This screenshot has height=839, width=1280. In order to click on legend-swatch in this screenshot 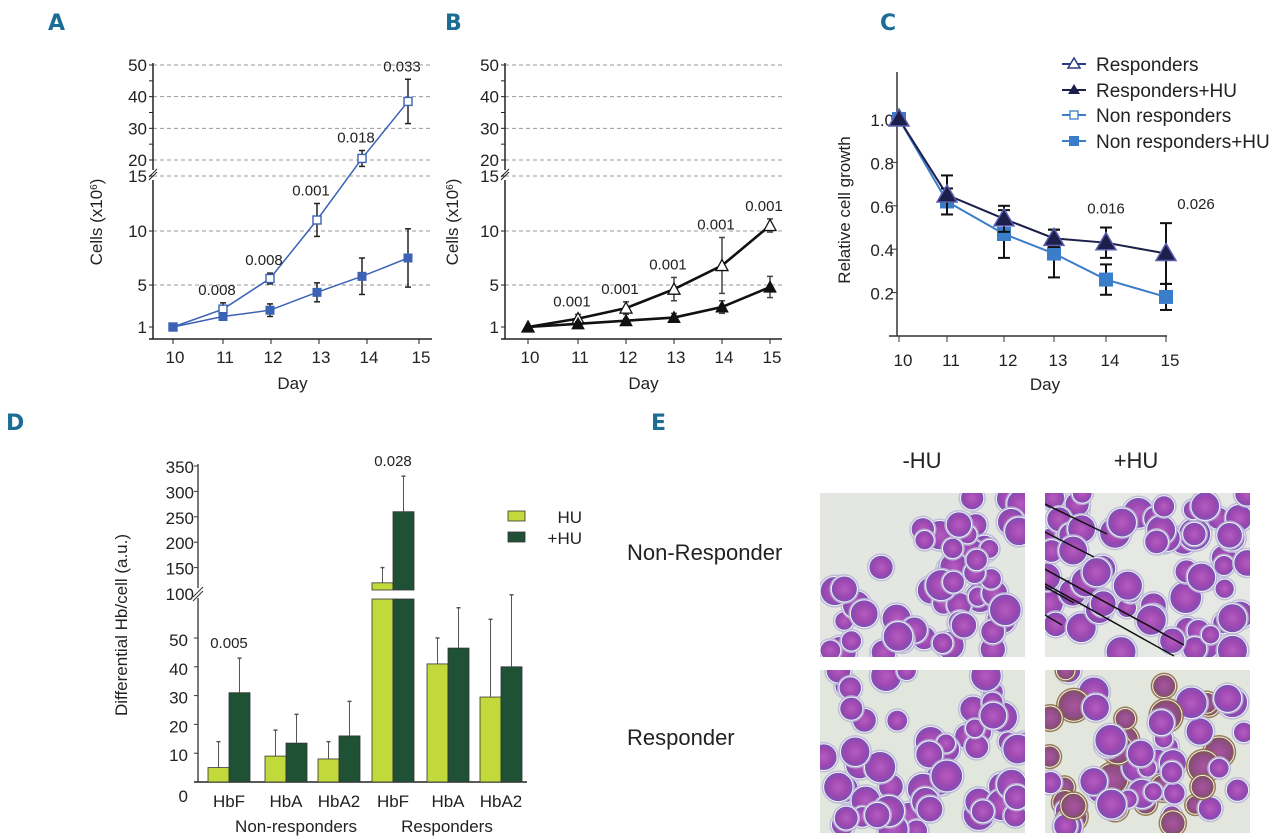, I will do `click(516, 537)`.